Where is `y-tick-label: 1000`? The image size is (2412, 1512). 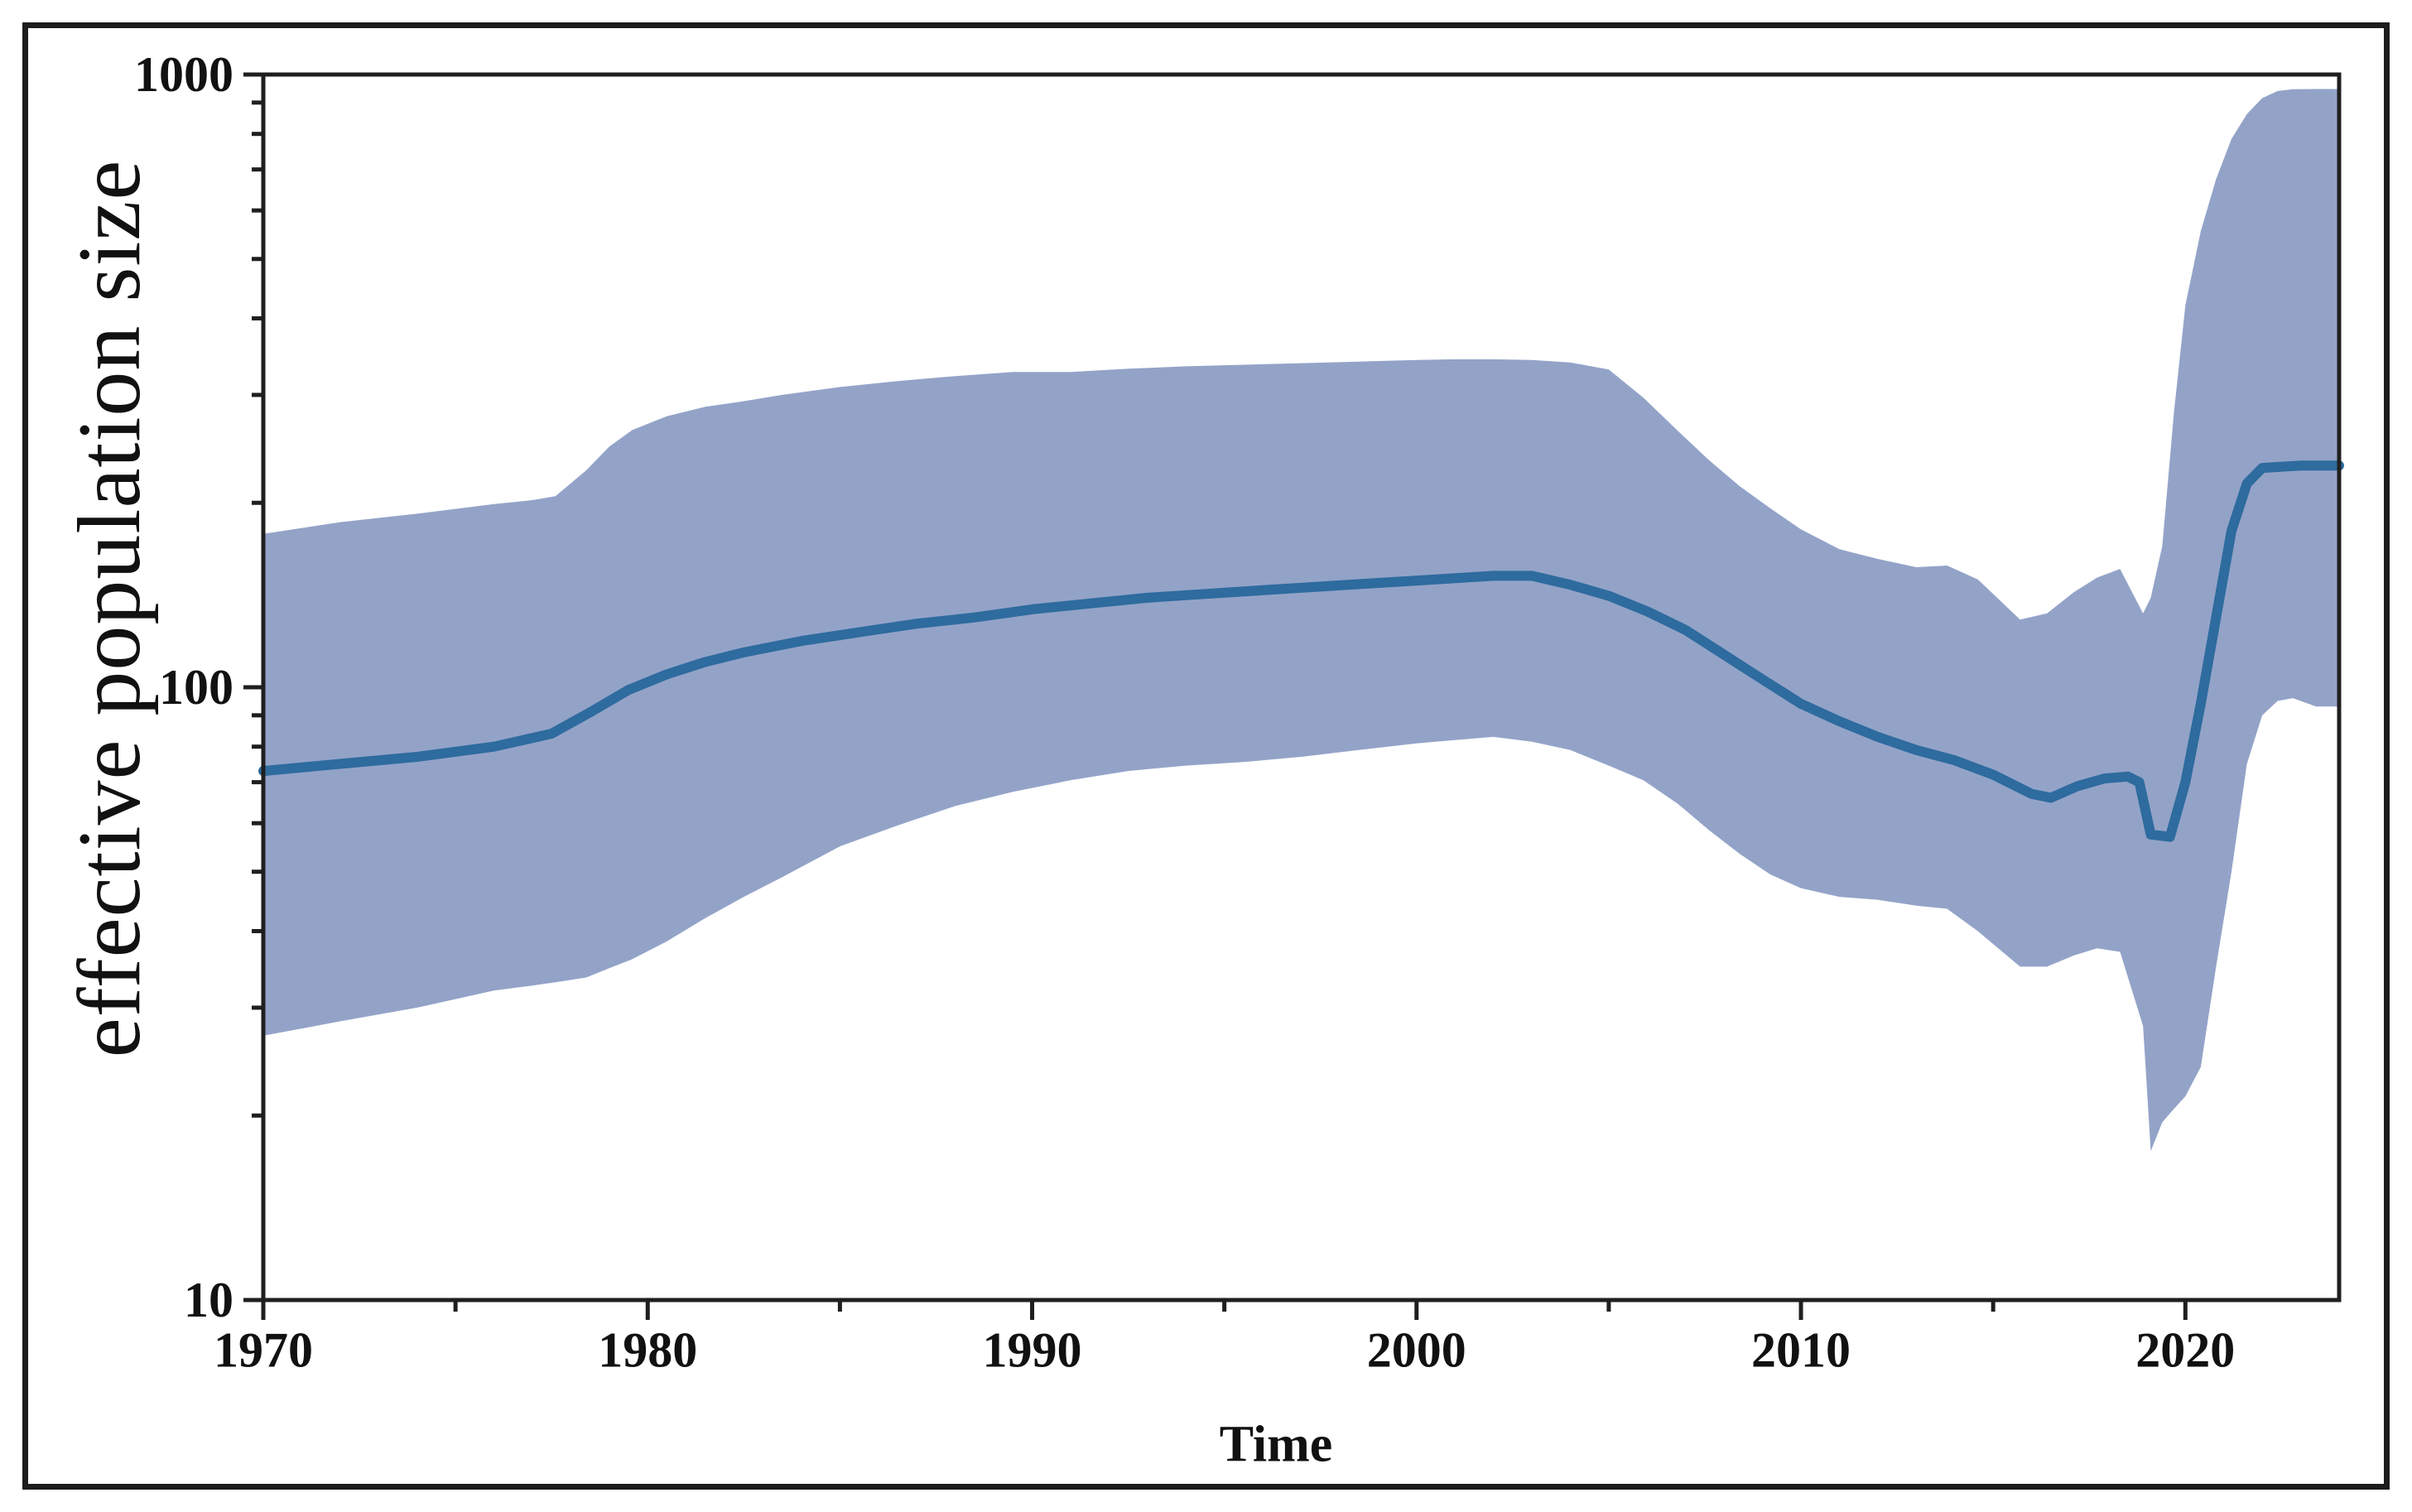
y-tick-label: 1000 is located at coordinates (183, 74).